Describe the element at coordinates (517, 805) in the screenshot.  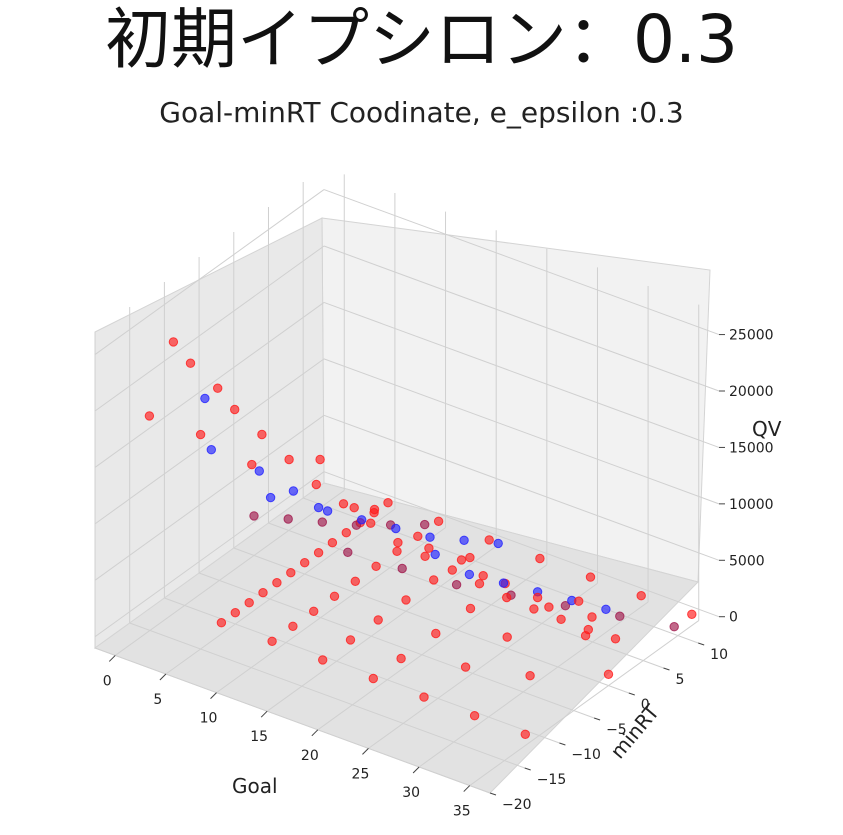
I see `y-tick-label: −20` at that location.